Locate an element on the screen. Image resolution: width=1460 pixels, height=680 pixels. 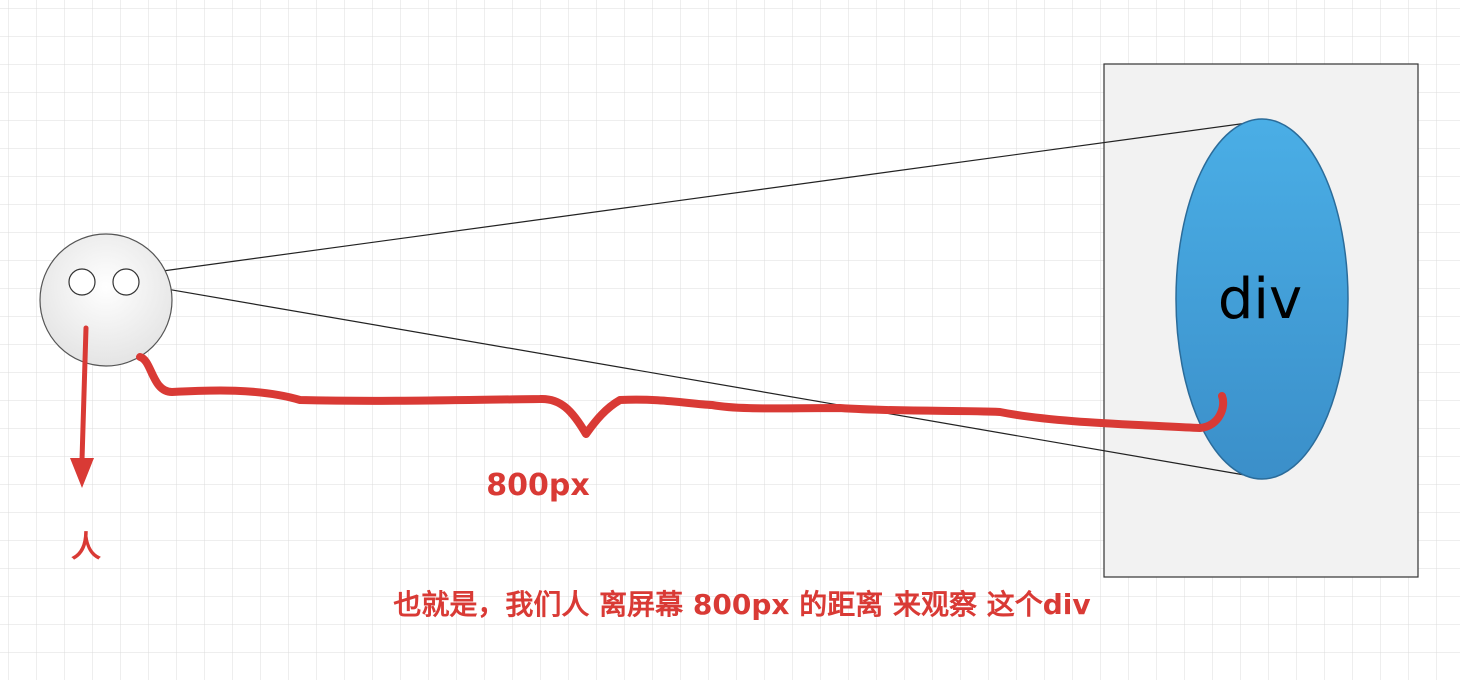
left-eye is located at coordinates (82, 282).